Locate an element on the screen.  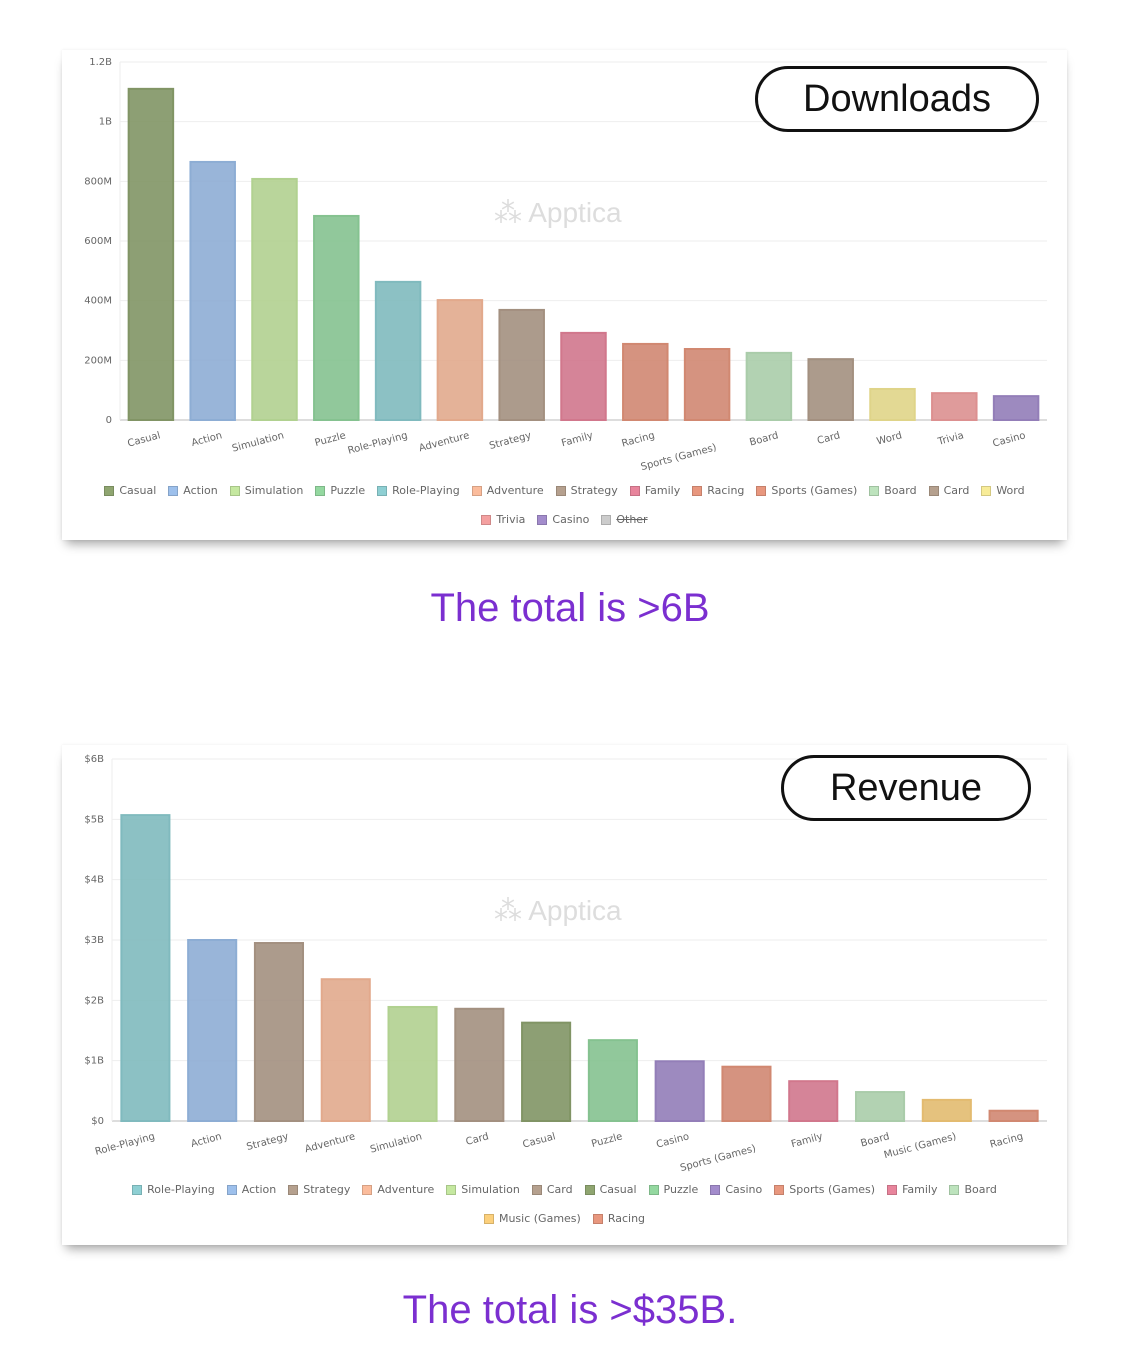
legend-label: Role-Playing is located at coordinates (426, 490).